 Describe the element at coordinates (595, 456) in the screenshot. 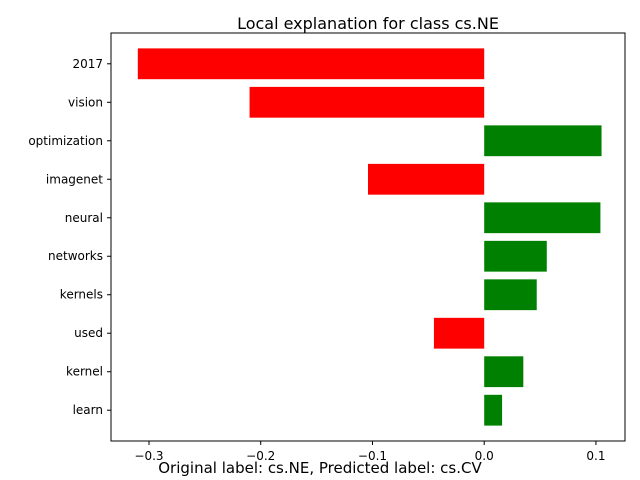

I see `x-tick-label: 0.1` at that location.